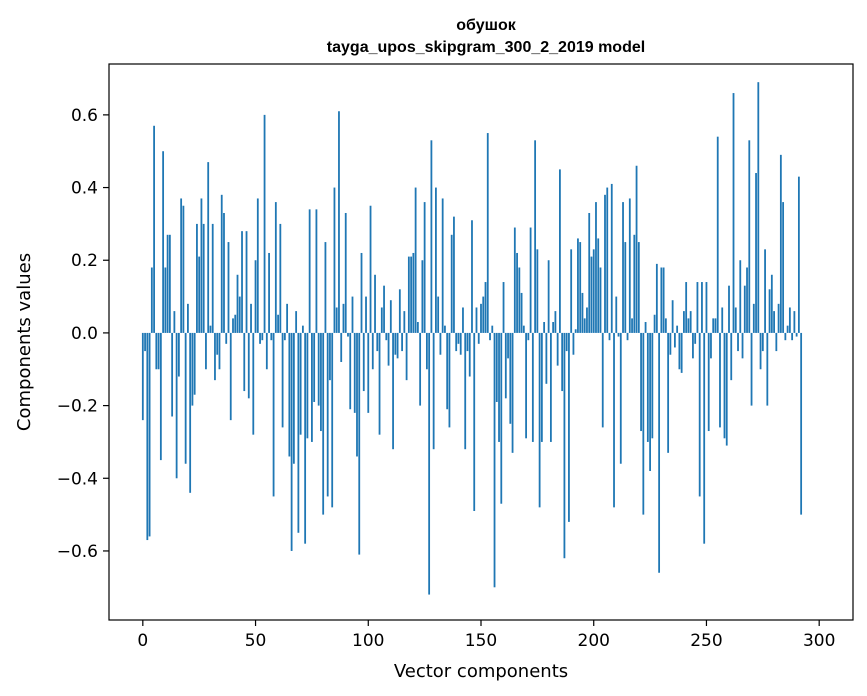 The image size is (867, 696). I want to click on y-axis: −0.6 −0.4 −0.2 0.0 0.2 0.4 0.6, so click(83, 334).